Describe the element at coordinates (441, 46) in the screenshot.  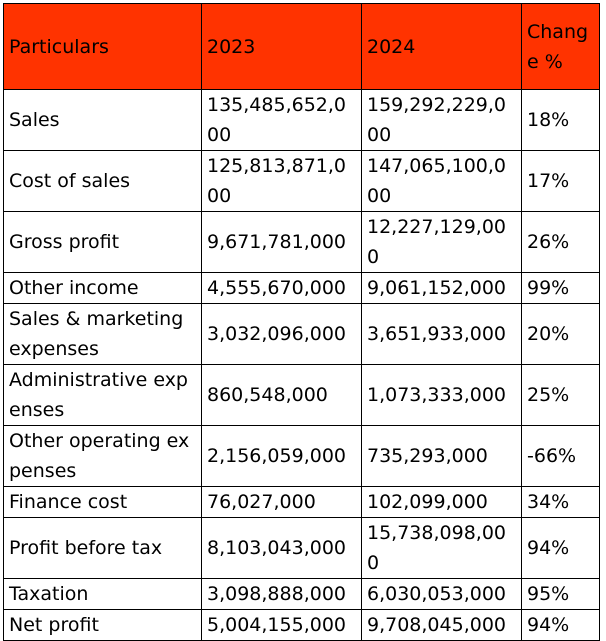
I see `header-2024: 2024` at that location.